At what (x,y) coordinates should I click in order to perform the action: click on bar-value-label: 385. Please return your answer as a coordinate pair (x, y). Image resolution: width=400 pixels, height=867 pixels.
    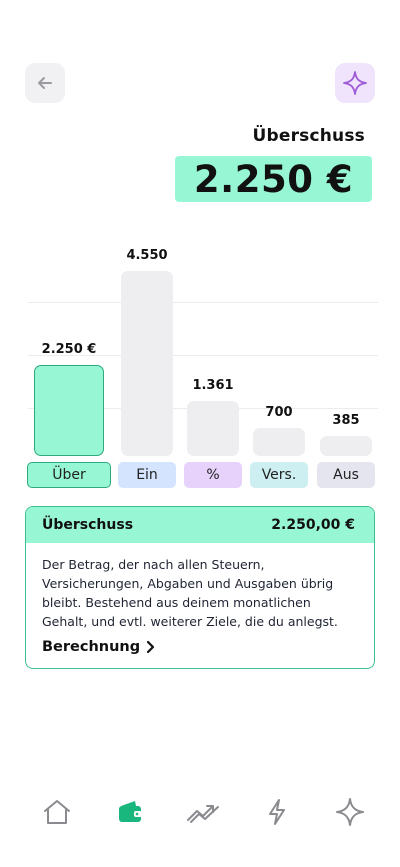
    Looking at the image, I should click on (346, 420).